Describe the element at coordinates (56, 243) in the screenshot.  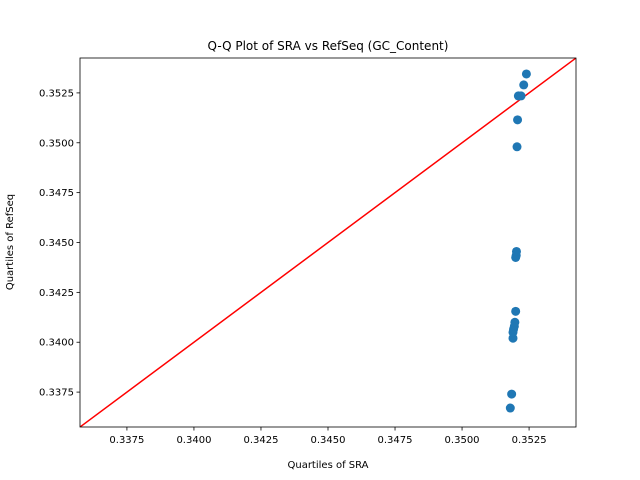
I see `y-tick-label: 0.3450` at that location.